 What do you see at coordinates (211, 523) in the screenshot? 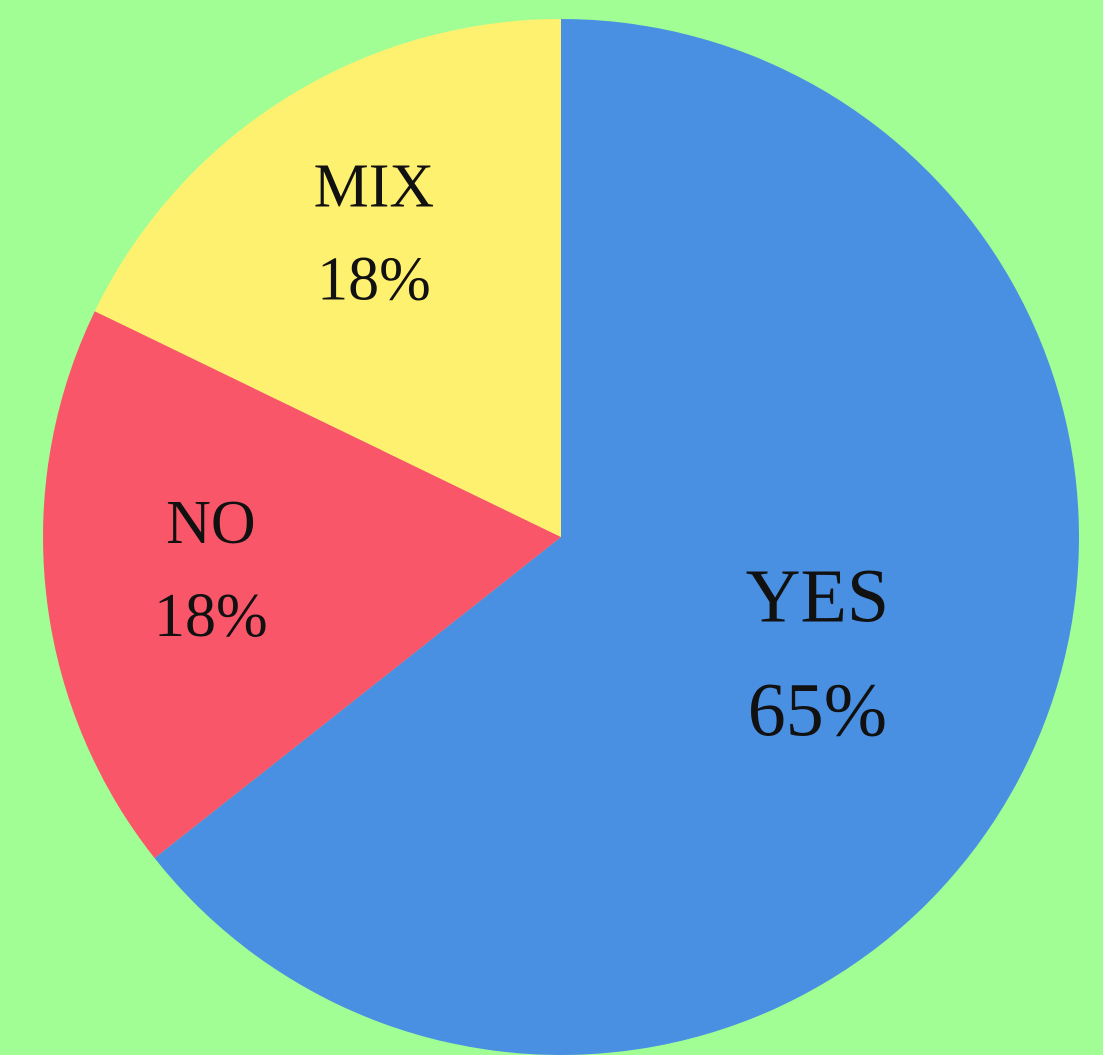
I see `slice-label: NO` at bounding box center [211, 523].